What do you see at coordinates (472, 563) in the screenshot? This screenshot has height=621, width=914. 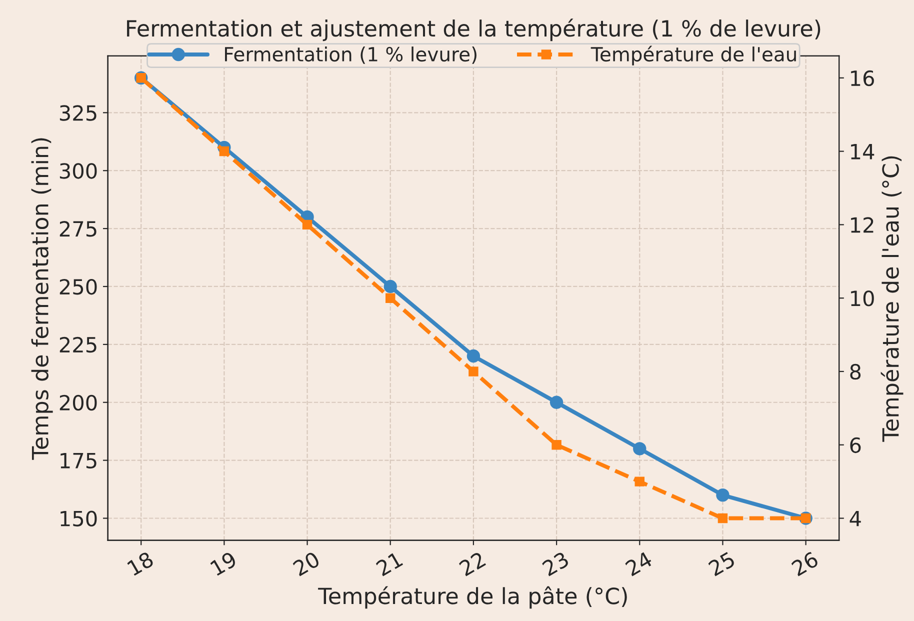 I see `x-tick-label: 22` at bounding box center [472, 563].